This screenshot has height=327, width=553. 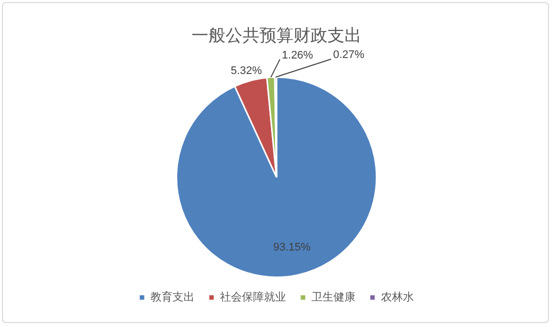 What do you see at coordinates (172, 297) in the screenshot?
I see `legend-label: 教育支出` at bounding box center [172, 297].